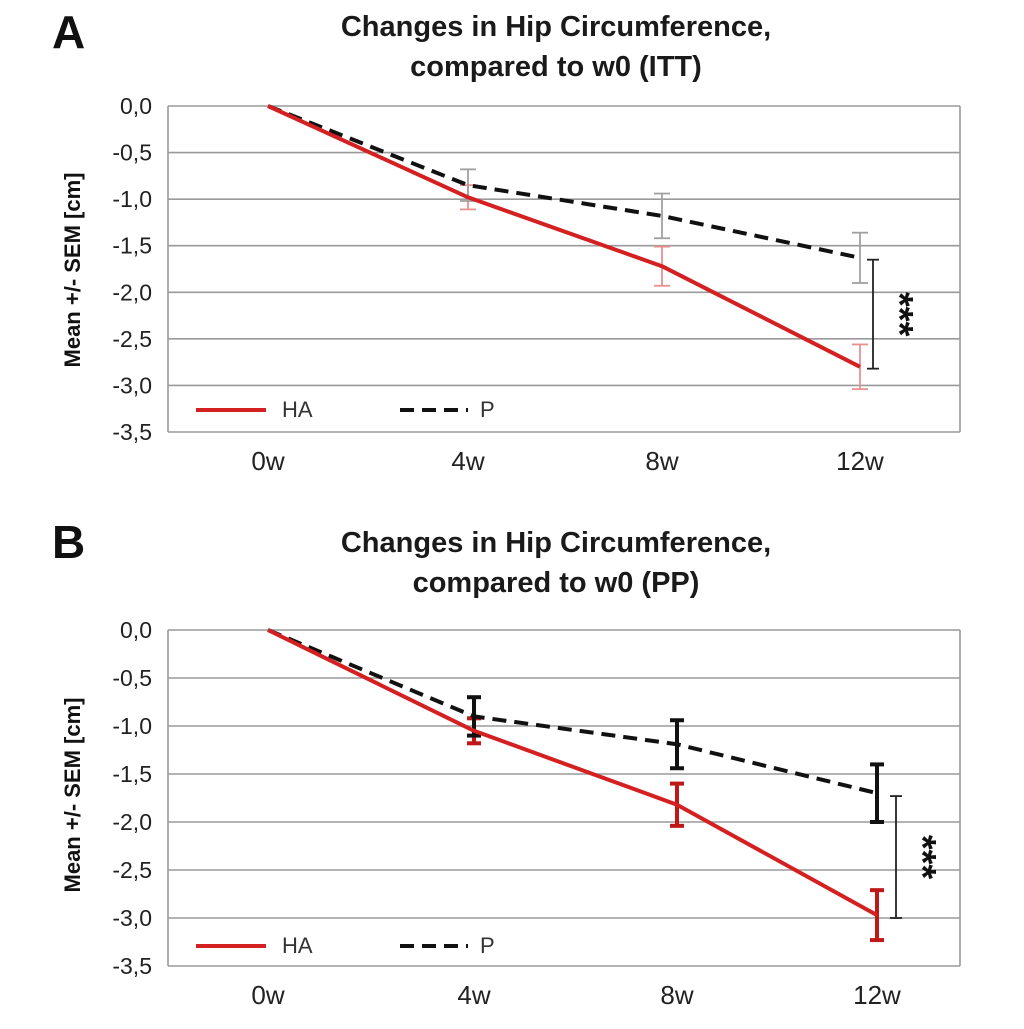  I want to click on series-line-ha, so click(564, 236).